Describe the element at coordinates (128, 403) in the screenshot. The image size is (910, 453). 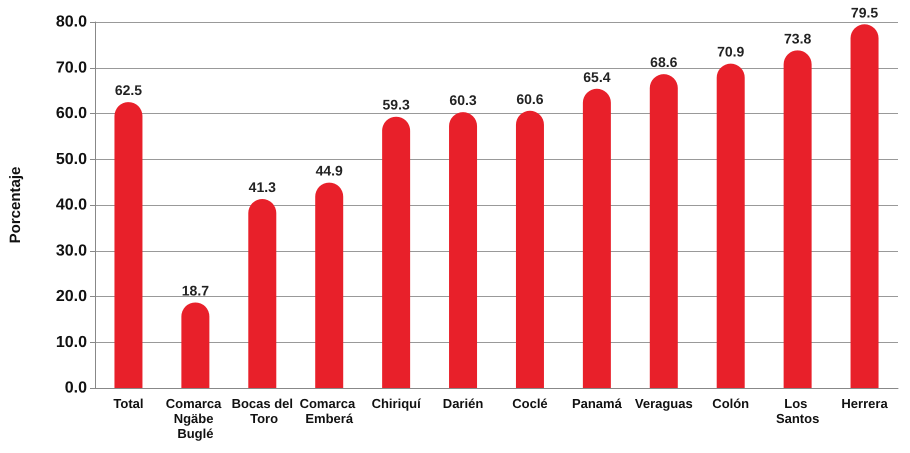
I see `x-tick-label: Total` at that location.